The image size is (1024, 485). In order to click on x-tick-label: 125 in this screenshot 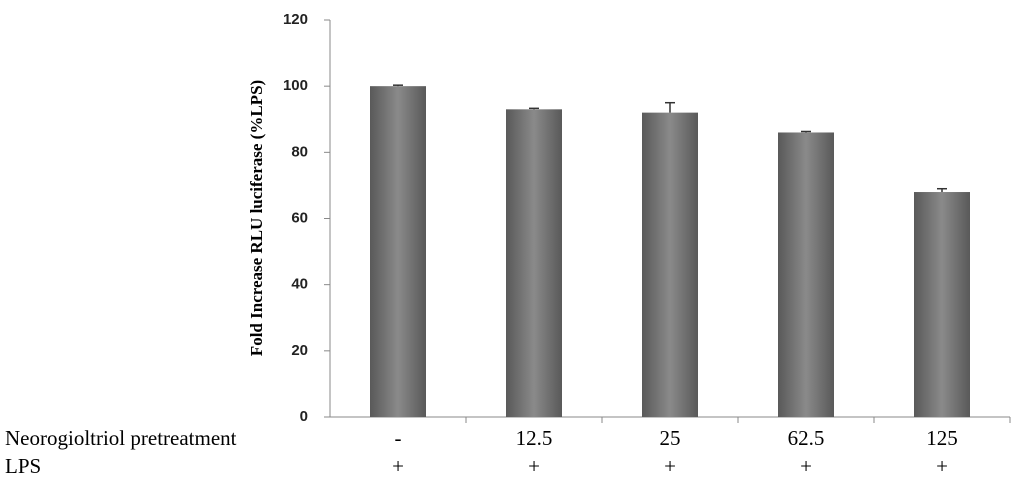, I will do `click(942, 438)`.